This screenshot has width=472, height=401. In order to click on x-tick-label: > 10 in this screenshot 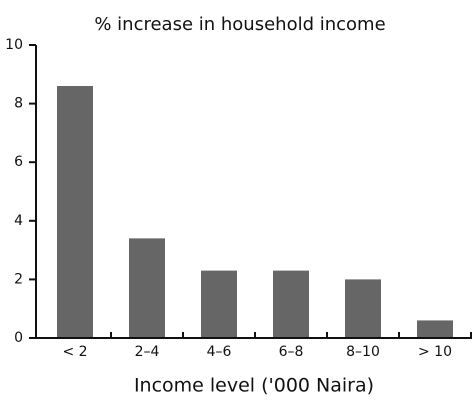, I will do `click(435, 352)`.